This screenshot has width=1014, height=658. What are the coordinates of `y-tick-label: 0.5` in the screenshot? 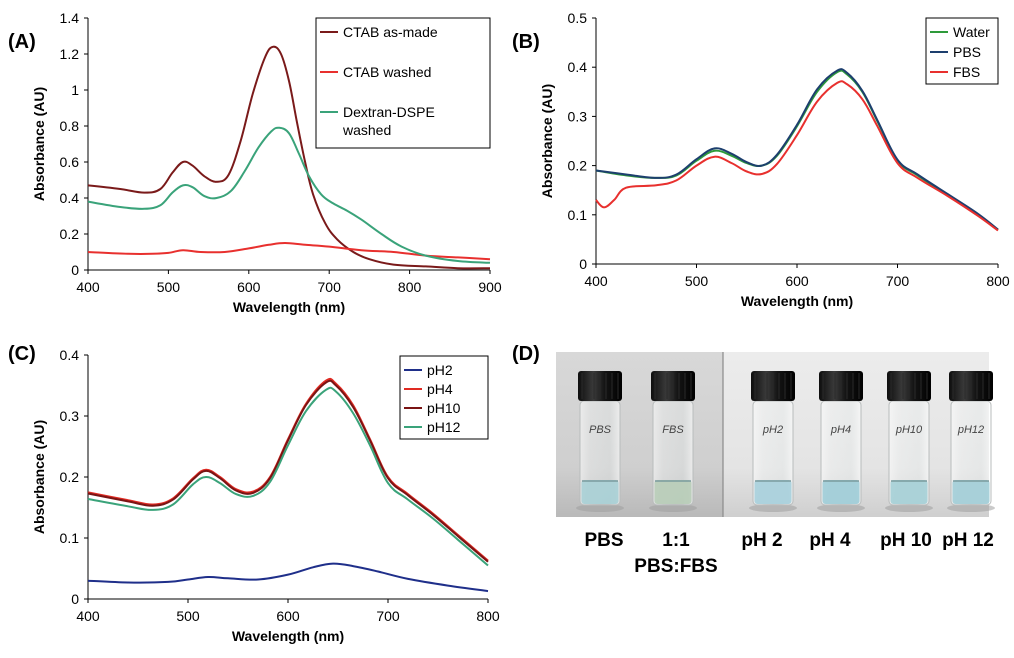 It's located at (578, 18).